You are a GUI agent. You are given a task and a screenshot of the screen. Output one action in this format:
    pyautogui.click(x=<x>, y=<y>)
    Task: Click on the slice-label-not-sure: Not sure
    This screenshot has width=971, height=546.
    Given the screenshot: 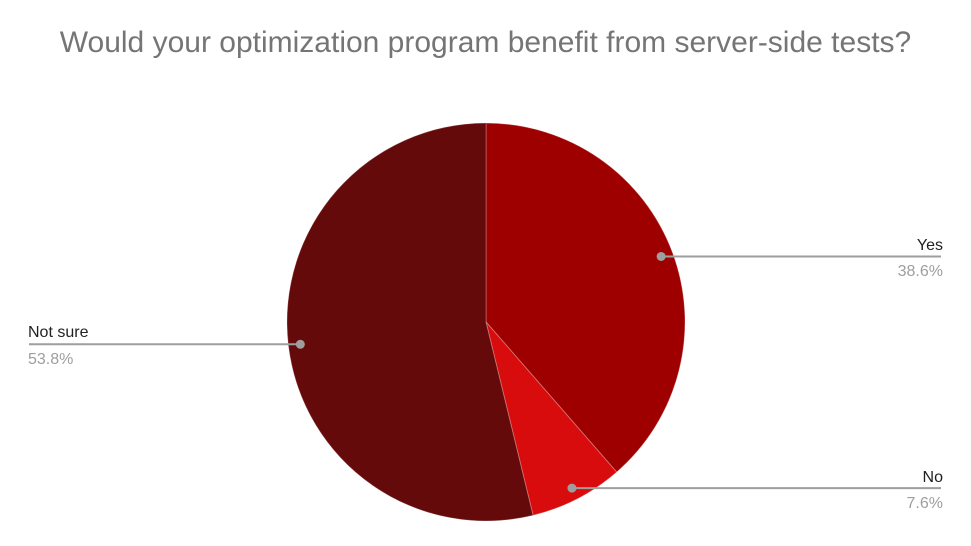 What is the action you would take?
    pyautogui.click(x=58, y=332)
    